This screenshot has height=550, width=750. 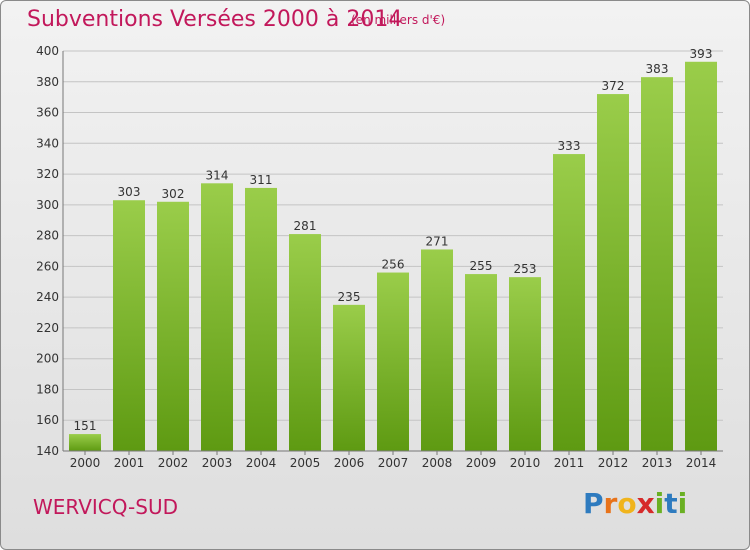 What do you see at coordinates (657, 463) in the screenshot?
I see `x-tick-label: 2013` at bounding box center [657, 463].